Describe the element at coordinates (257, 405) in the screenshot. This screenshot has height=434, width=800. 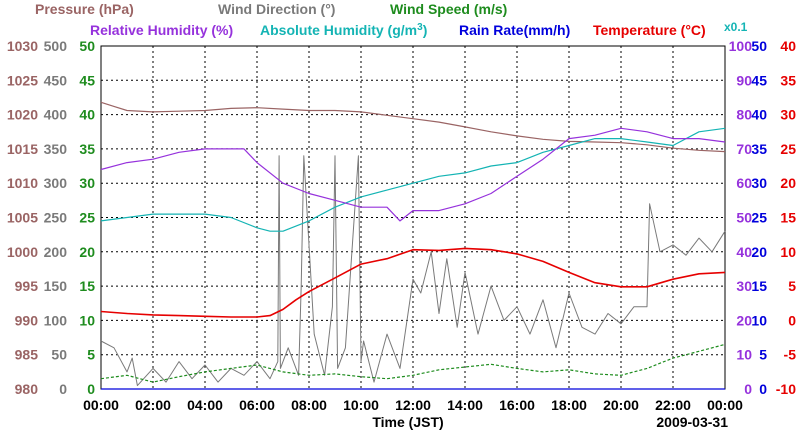
I see `x-tick-label: 06:00` at that location.